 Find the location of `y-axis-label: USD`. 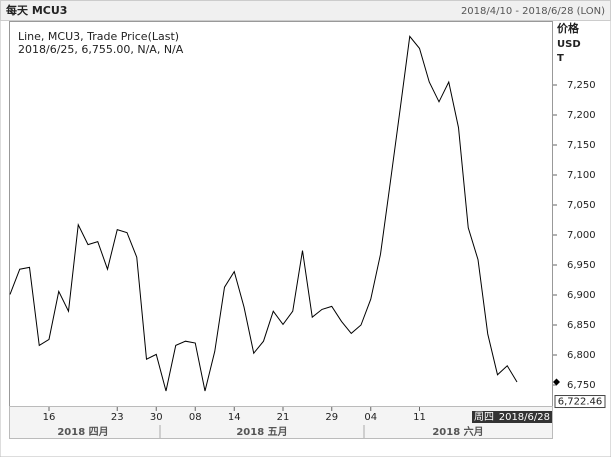

y-axis-label: USD is located at coordinates (569, 44).